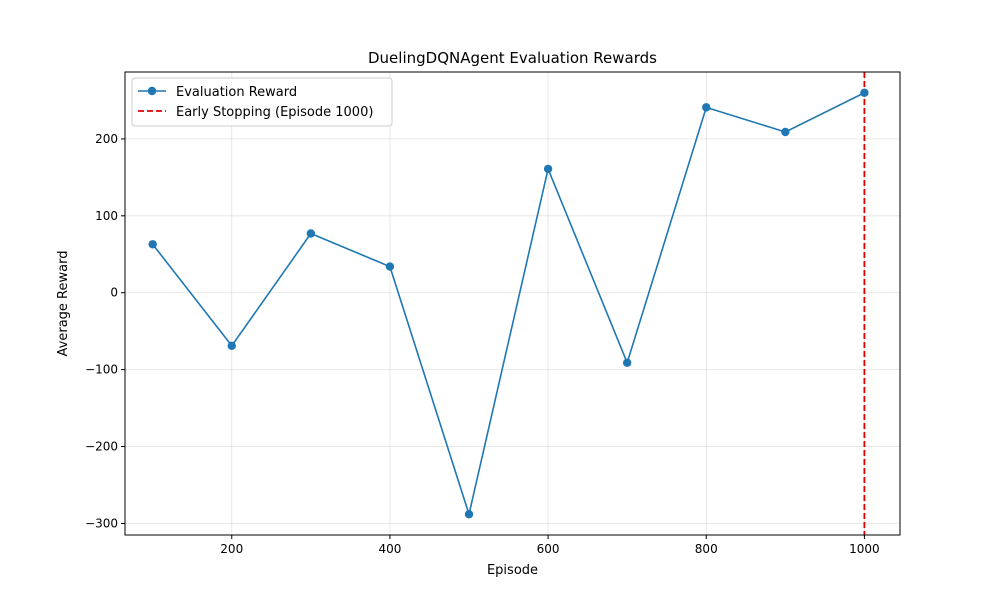 This screenshot has height=604, width=1000. What do you see at coordinates (114, 293) in the screenshot?
I see `y-tick-label-0: 0` at bounding box center [114, 293].